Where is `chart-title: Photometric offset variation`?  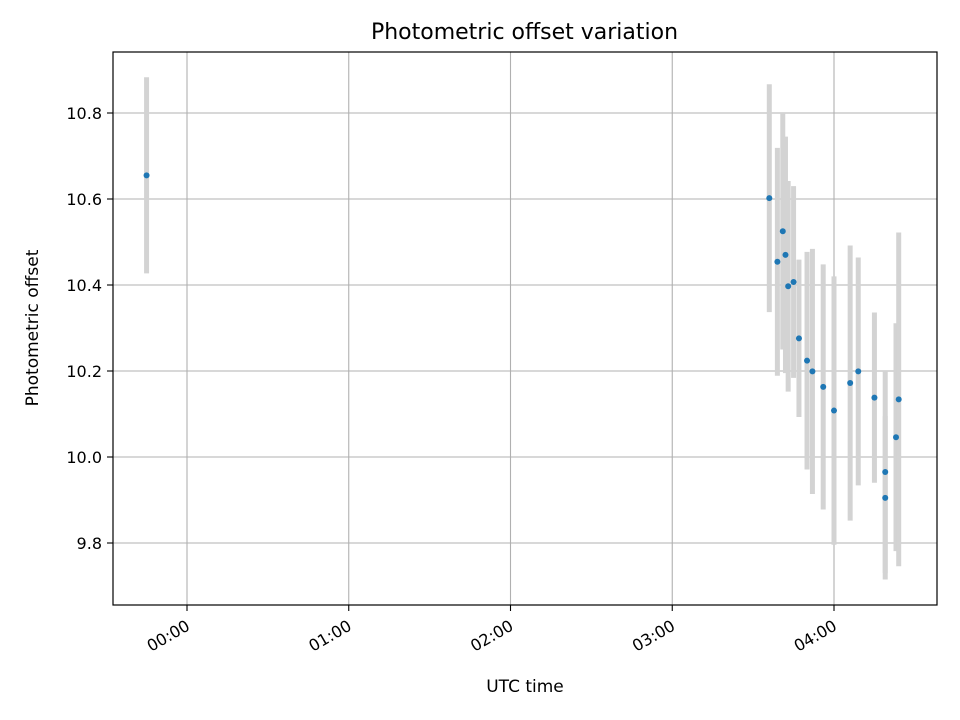 chart-title: Photometric offset variation is located at coordinates (524, 32).